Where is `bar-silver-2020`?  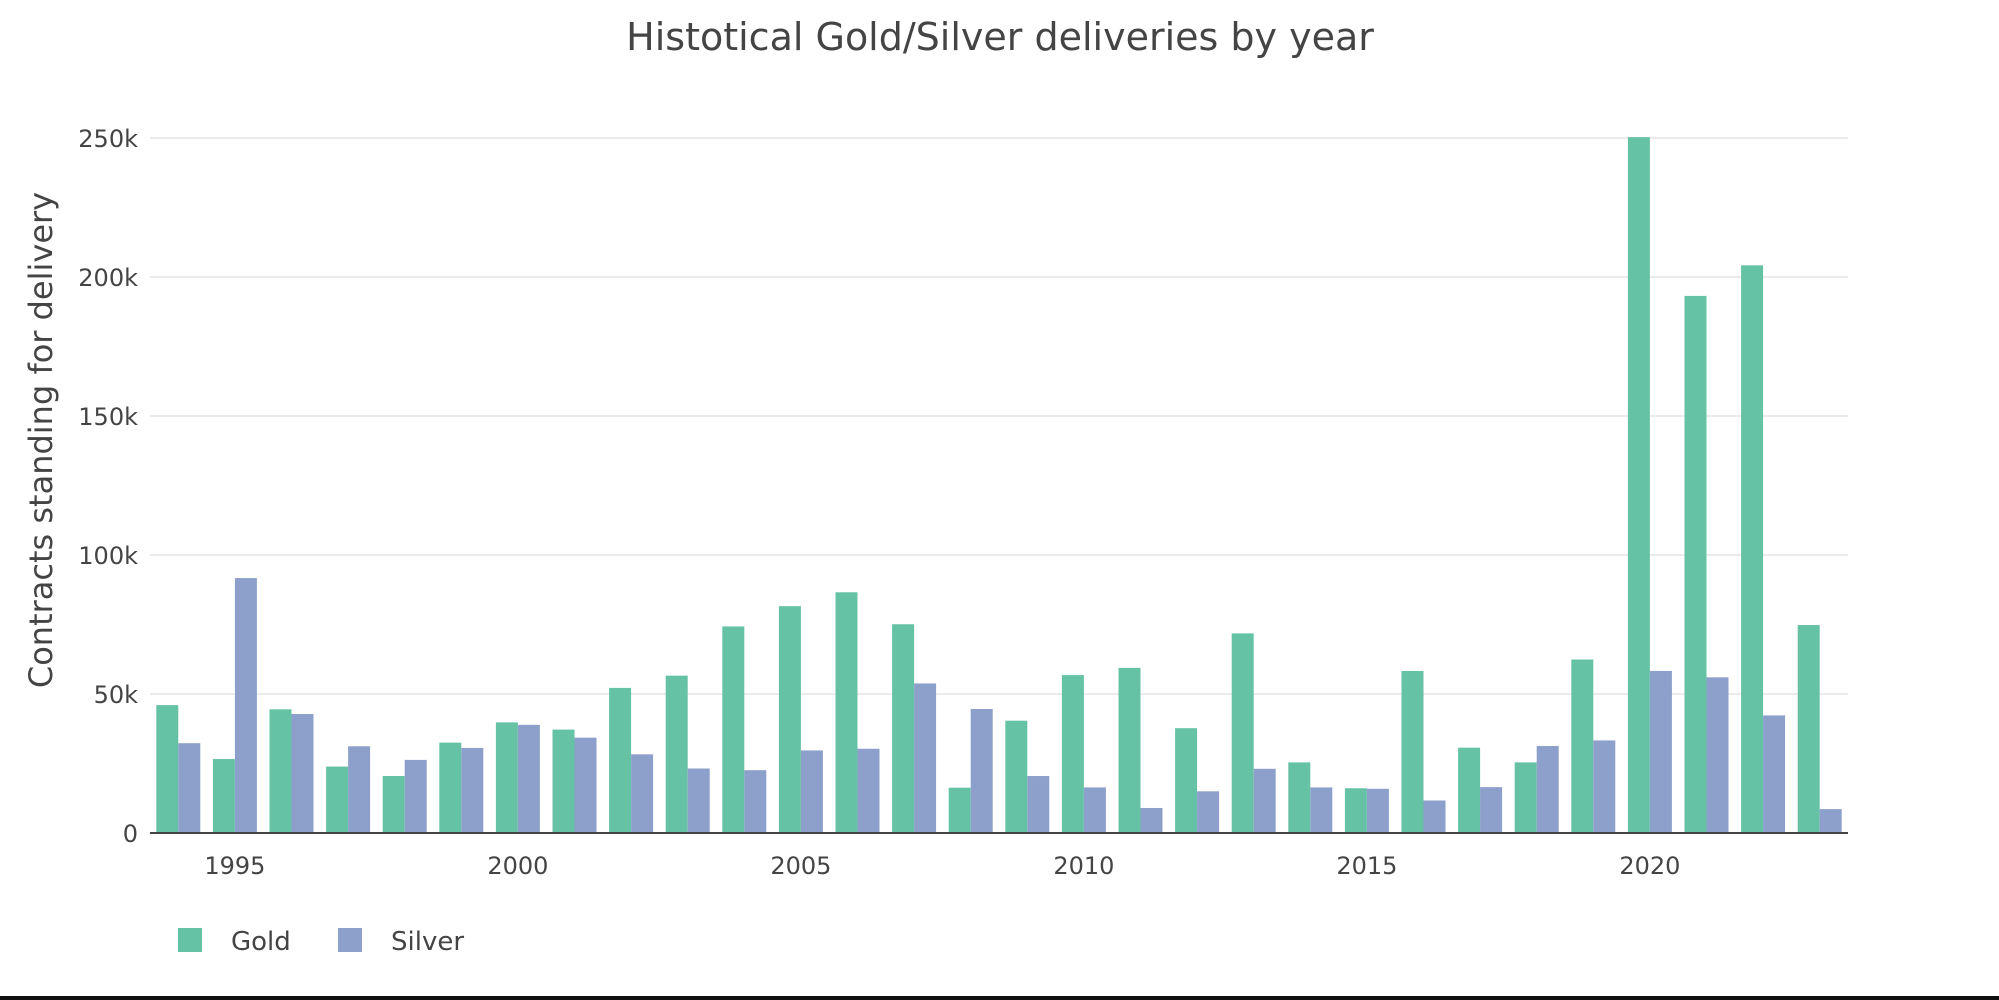
bar-silver-2020 is located at coordinates (1660, 751).